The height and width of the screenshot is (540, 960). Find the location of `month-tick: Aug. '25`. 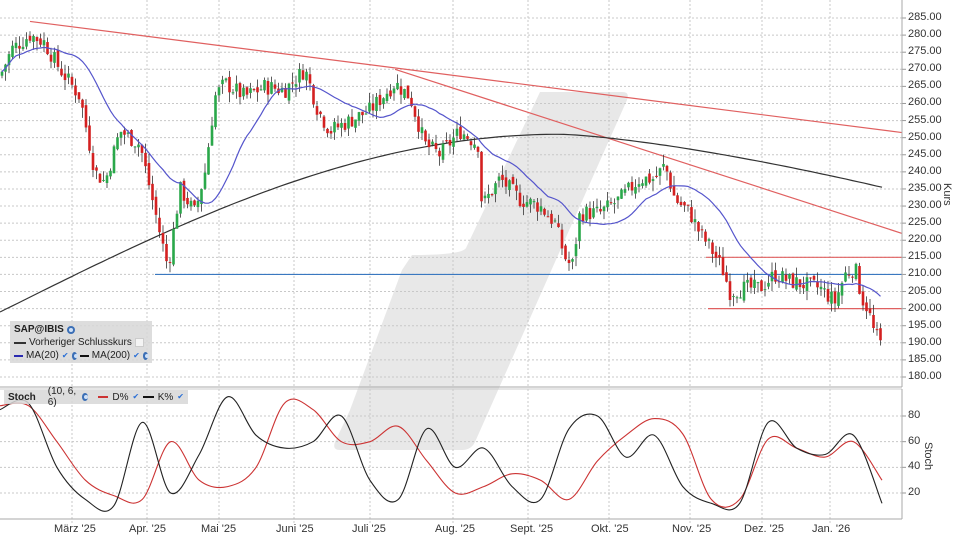

month-tick: Aug. '25 is located at coordinates (455, 529).